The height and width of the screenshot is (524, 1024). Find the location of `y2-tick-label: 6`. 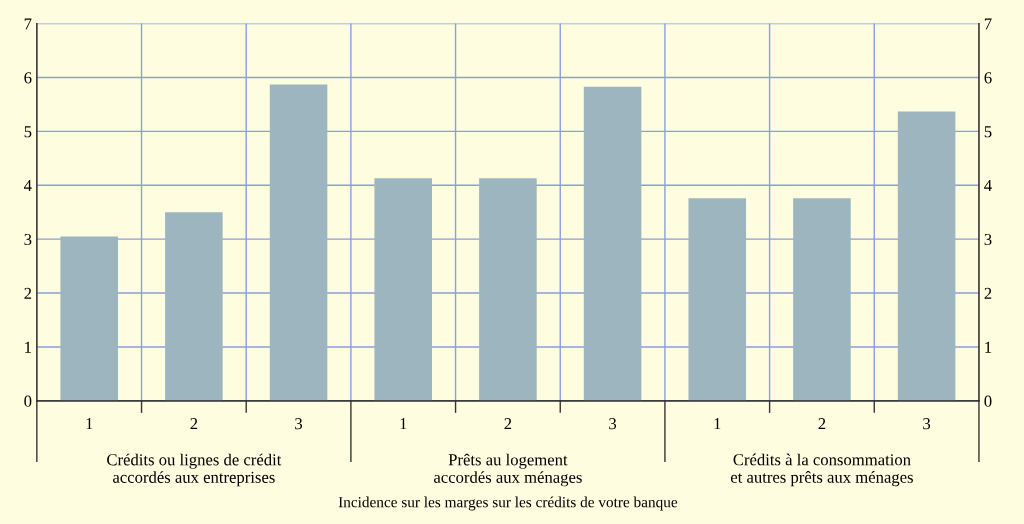

y2-tick-label: 6 is located at coordinates (988, 78).